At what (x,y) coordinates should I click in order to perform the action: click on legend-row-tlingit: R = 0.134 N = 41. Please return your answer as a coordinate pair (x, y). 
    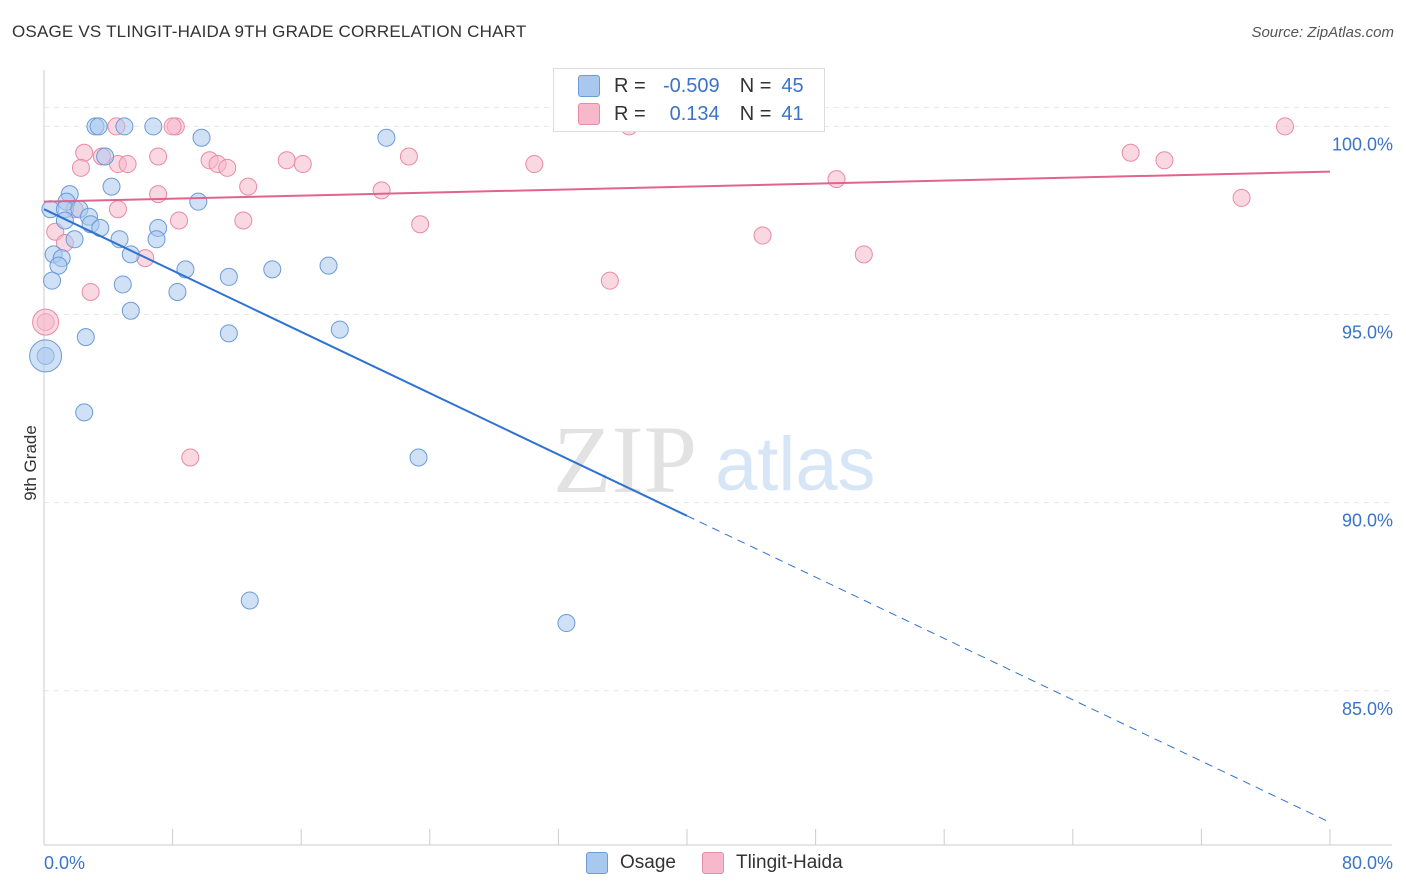
    Looking at the image, I should click on (691, 114).